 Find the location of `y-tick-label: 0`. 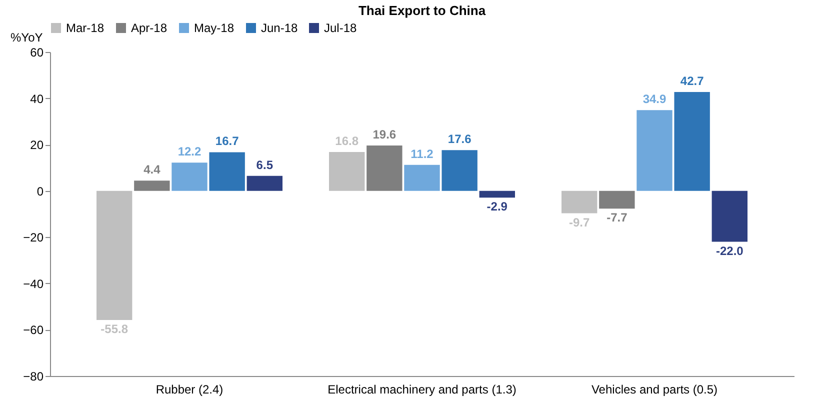

y-tick-label: 0 is located at coordinates (40, 191).